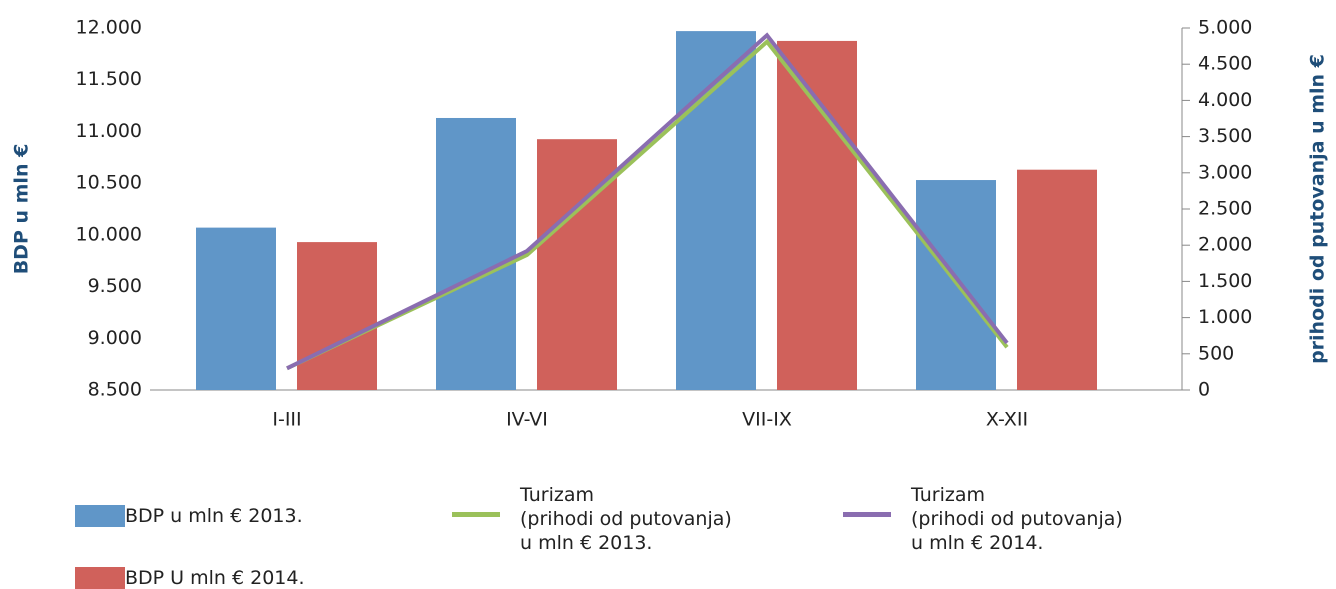 This screenshot has height=589, width=1336. Describe the element at coordinates (115, 338) in the screenshot. I see `y-tick-label: 9.000` at that location.